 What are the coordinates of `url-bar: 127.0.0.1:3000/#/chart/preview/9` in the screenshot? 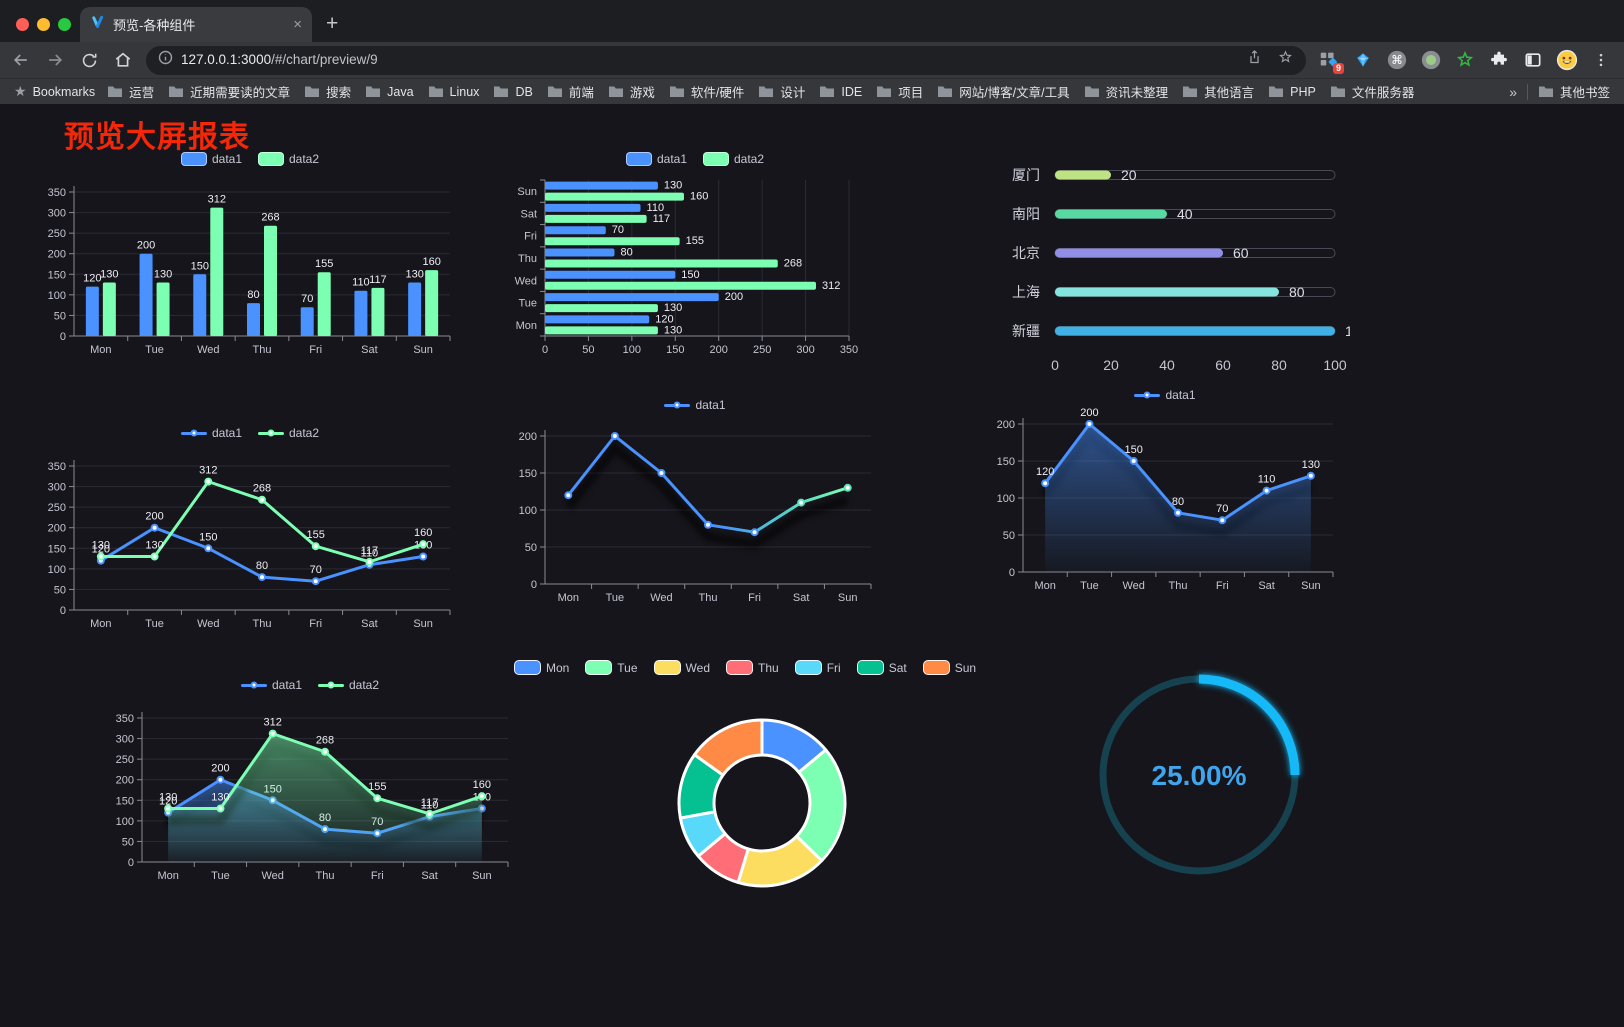 It's located at (726, 60).